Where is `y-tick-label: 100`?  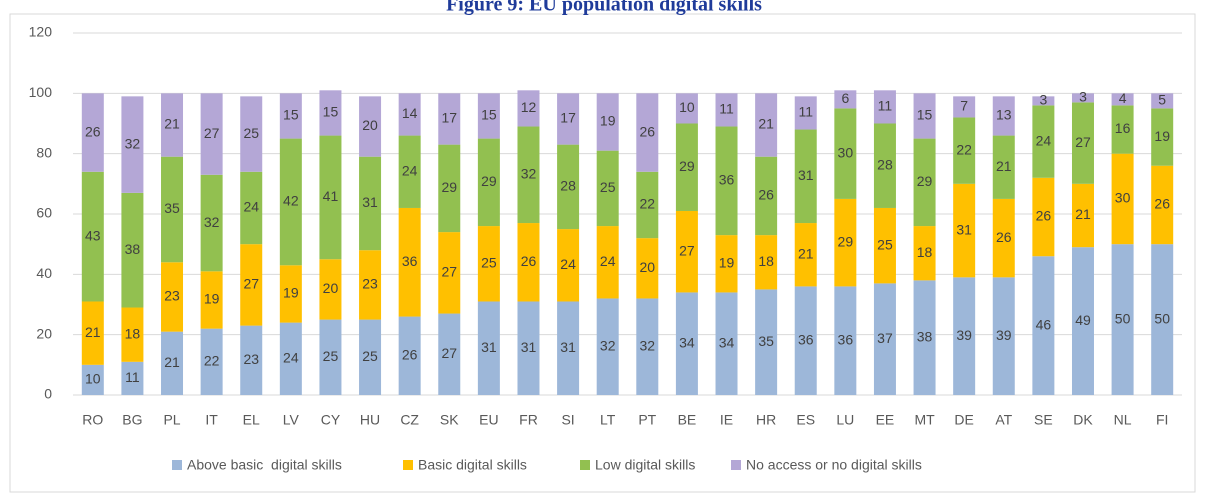
y-tick-label: 100 is located at coordinates (41, 92).